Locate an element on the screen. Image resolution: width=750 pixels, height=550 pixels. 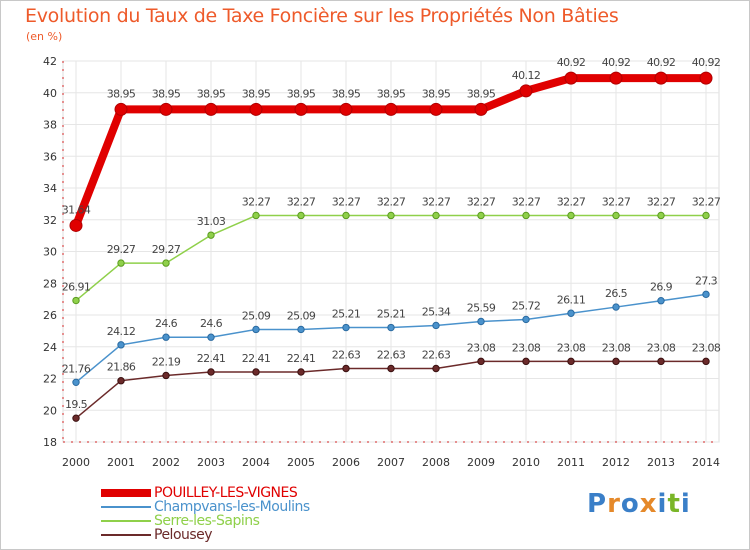
x-tick-label: 2009 is located at coordinates (481, 462).